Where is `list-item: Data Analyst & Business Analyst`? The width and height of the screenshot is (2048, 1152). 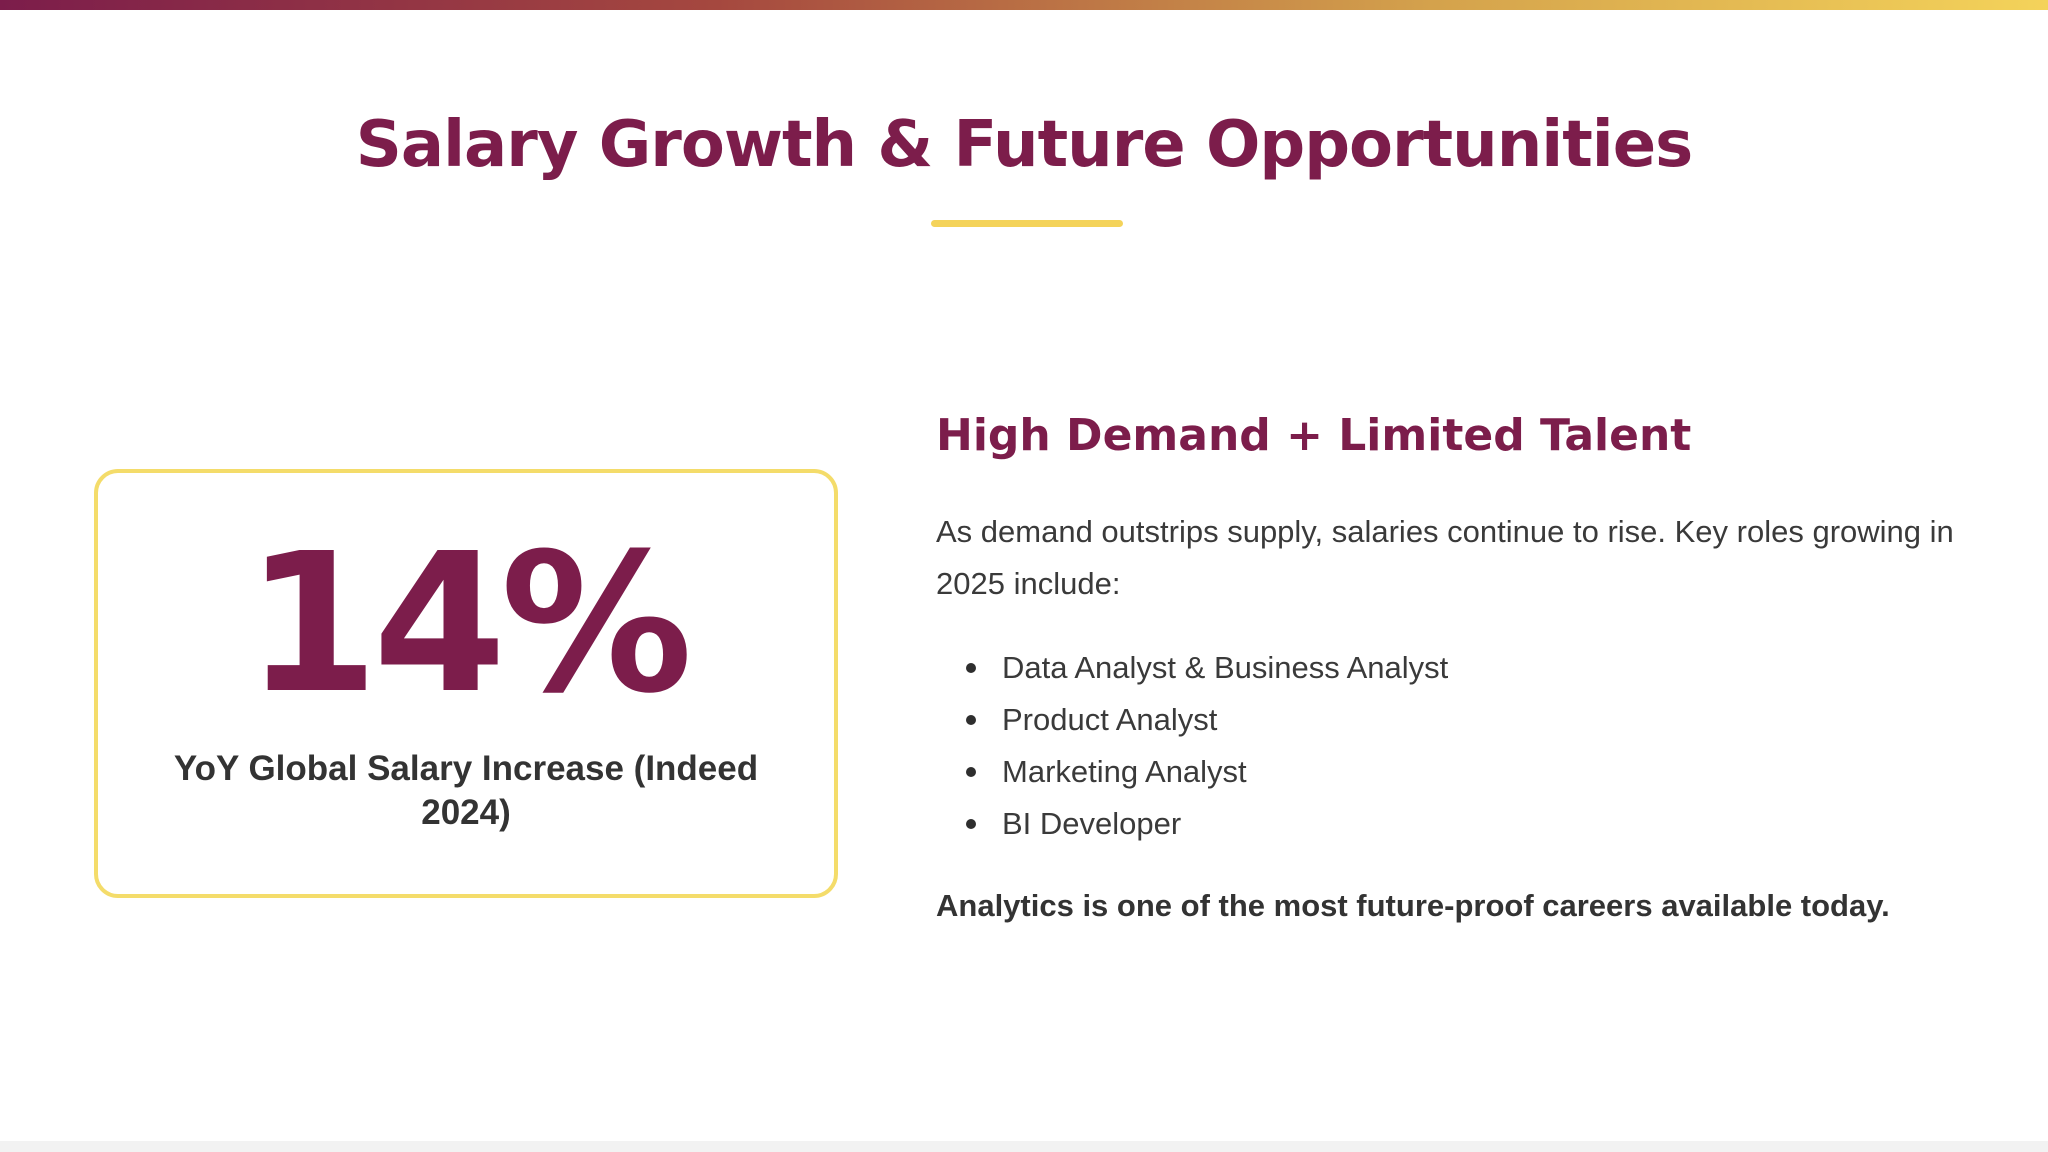
list-item: Data Analyst & Business Analyst is located at coordinates (1207, 668).